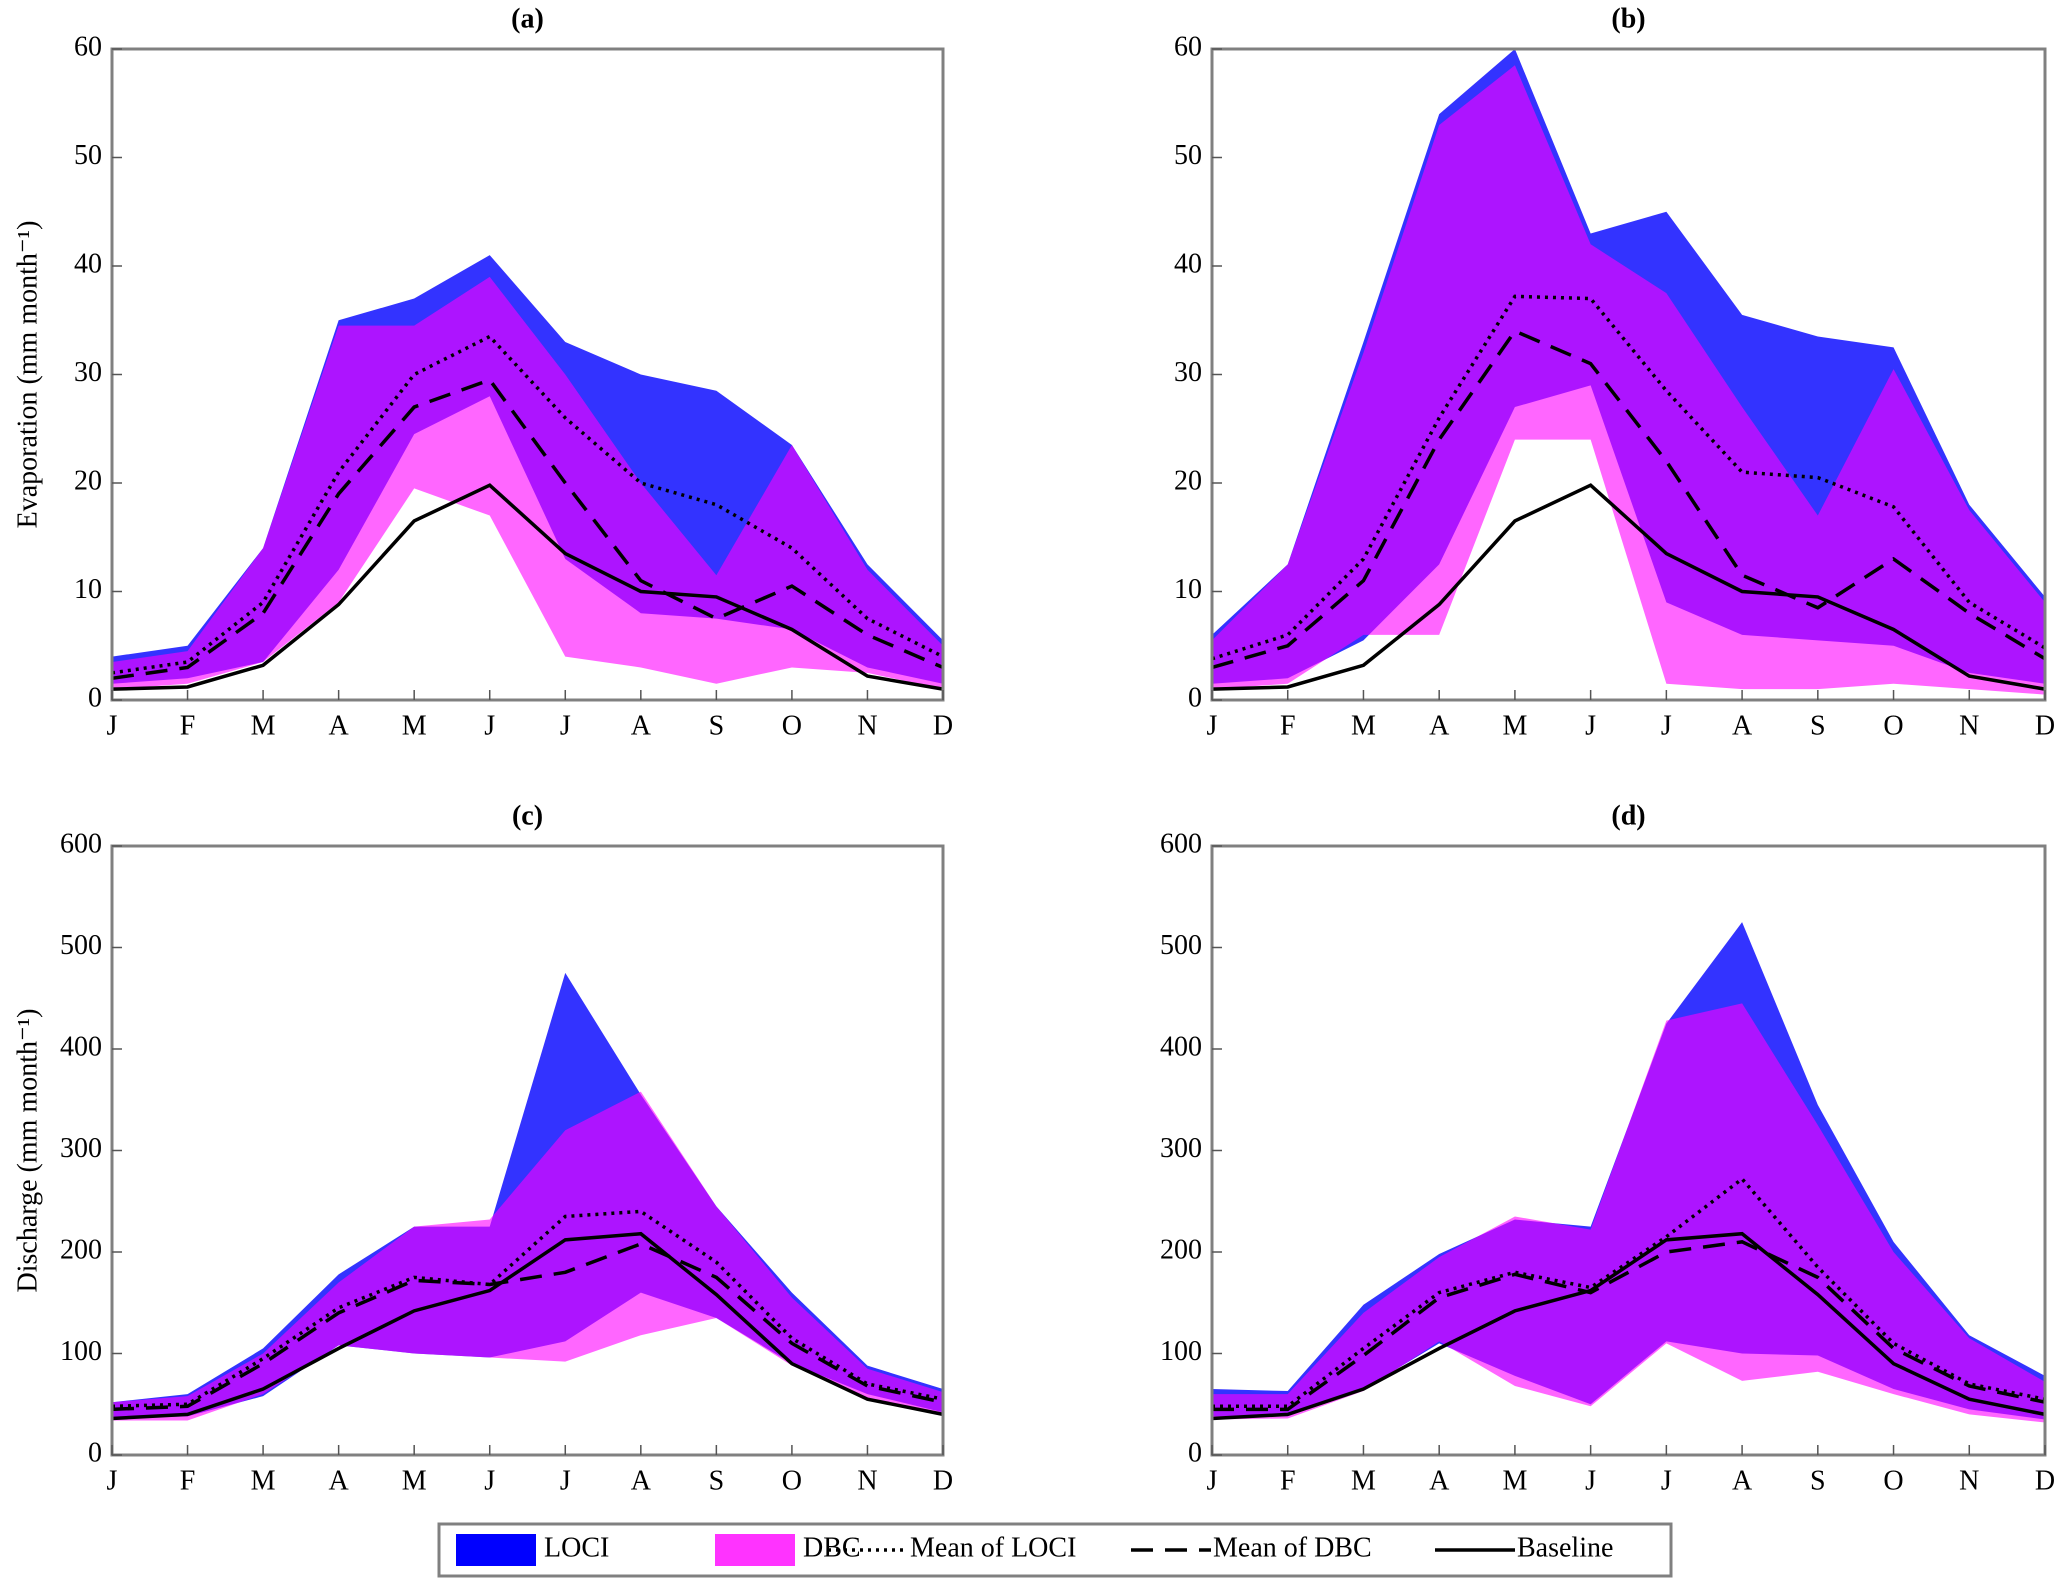 This screenshot has width=2067, height=1582. I want to click on panel-title: (d), so click(1628, 815).